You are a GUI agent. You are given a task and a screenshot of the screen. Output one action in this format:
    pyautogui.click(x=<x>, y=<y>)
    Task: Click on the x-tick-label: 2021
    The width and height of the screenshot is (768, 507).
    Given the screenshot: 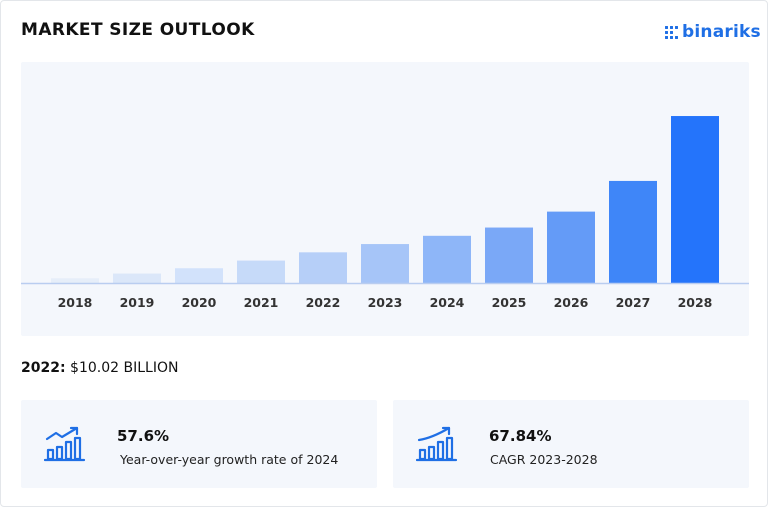 What is the action you would take?
    pyautogui.click(x=261, y=302)
    